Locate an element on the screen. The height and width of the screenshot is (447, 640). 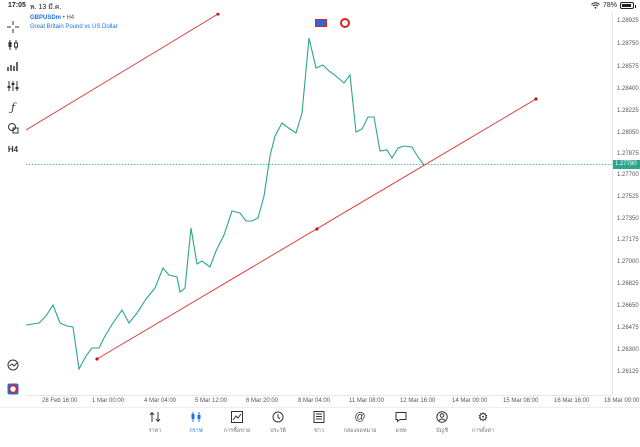
nav-label: กราฟ is located at coordinates (196, 431).